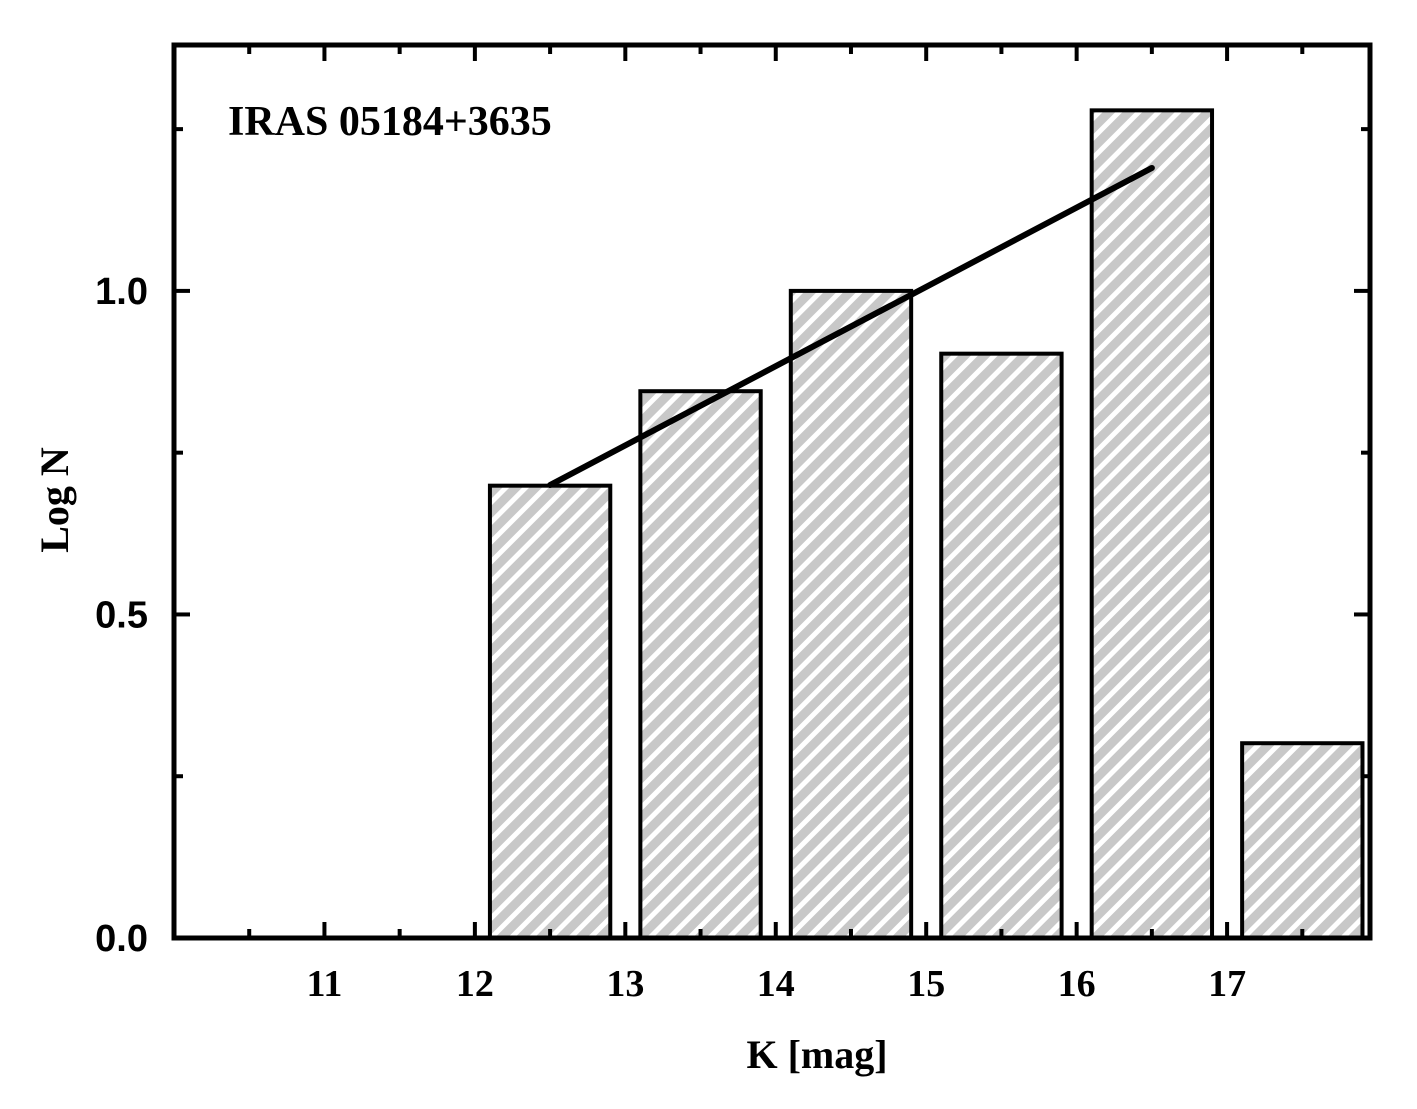 The image size is (1417, 1109). What do you see at coordinates (625, 984) in the screenshot?
I see `x-tick-label: 13` at bounding box center [625, 984].